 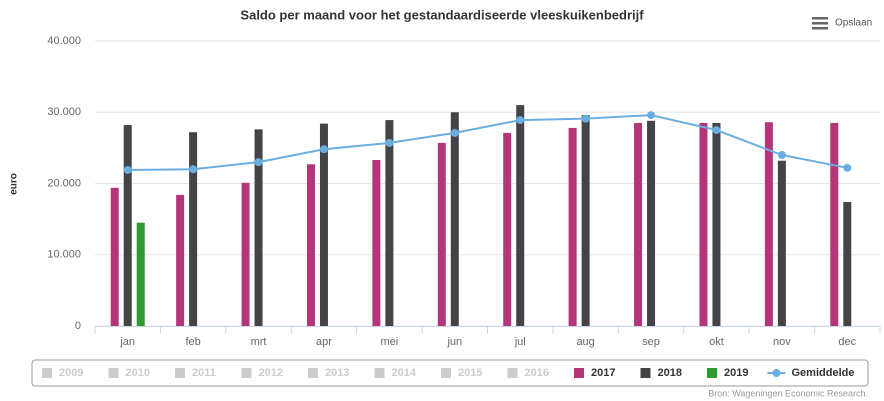 I want to click on x-tick-label: dec, so click(x=847, y=342).